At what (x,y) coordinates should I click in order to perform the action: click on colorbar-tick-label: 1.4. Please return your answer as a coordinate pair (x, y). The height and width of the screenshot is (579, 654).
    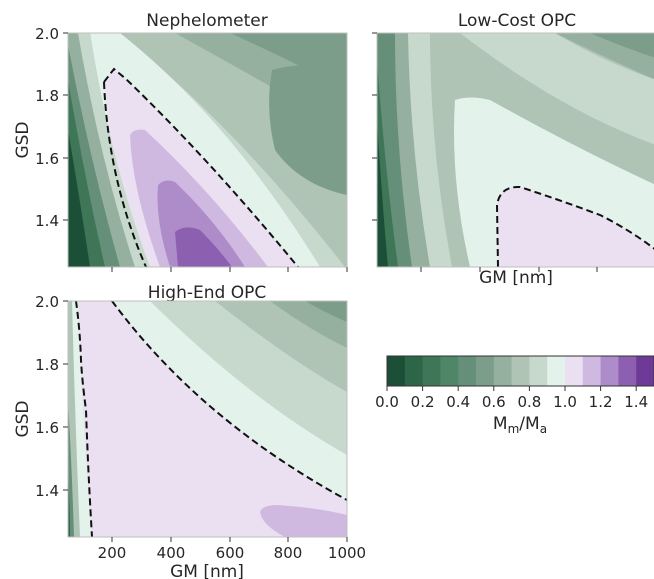
    Looking at the image, I should click on (636, 402).